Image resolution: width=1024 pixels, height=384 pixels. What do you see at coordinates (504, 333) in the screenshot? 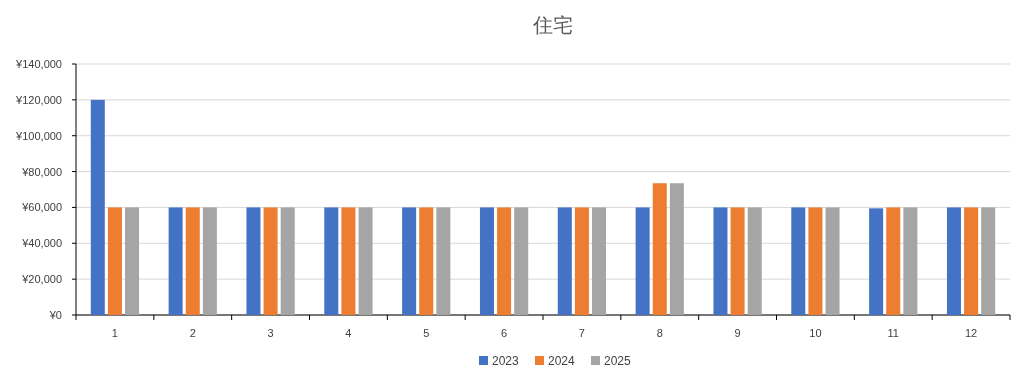
I see `x-tick-label: 6` at bounding box center [504, 333].